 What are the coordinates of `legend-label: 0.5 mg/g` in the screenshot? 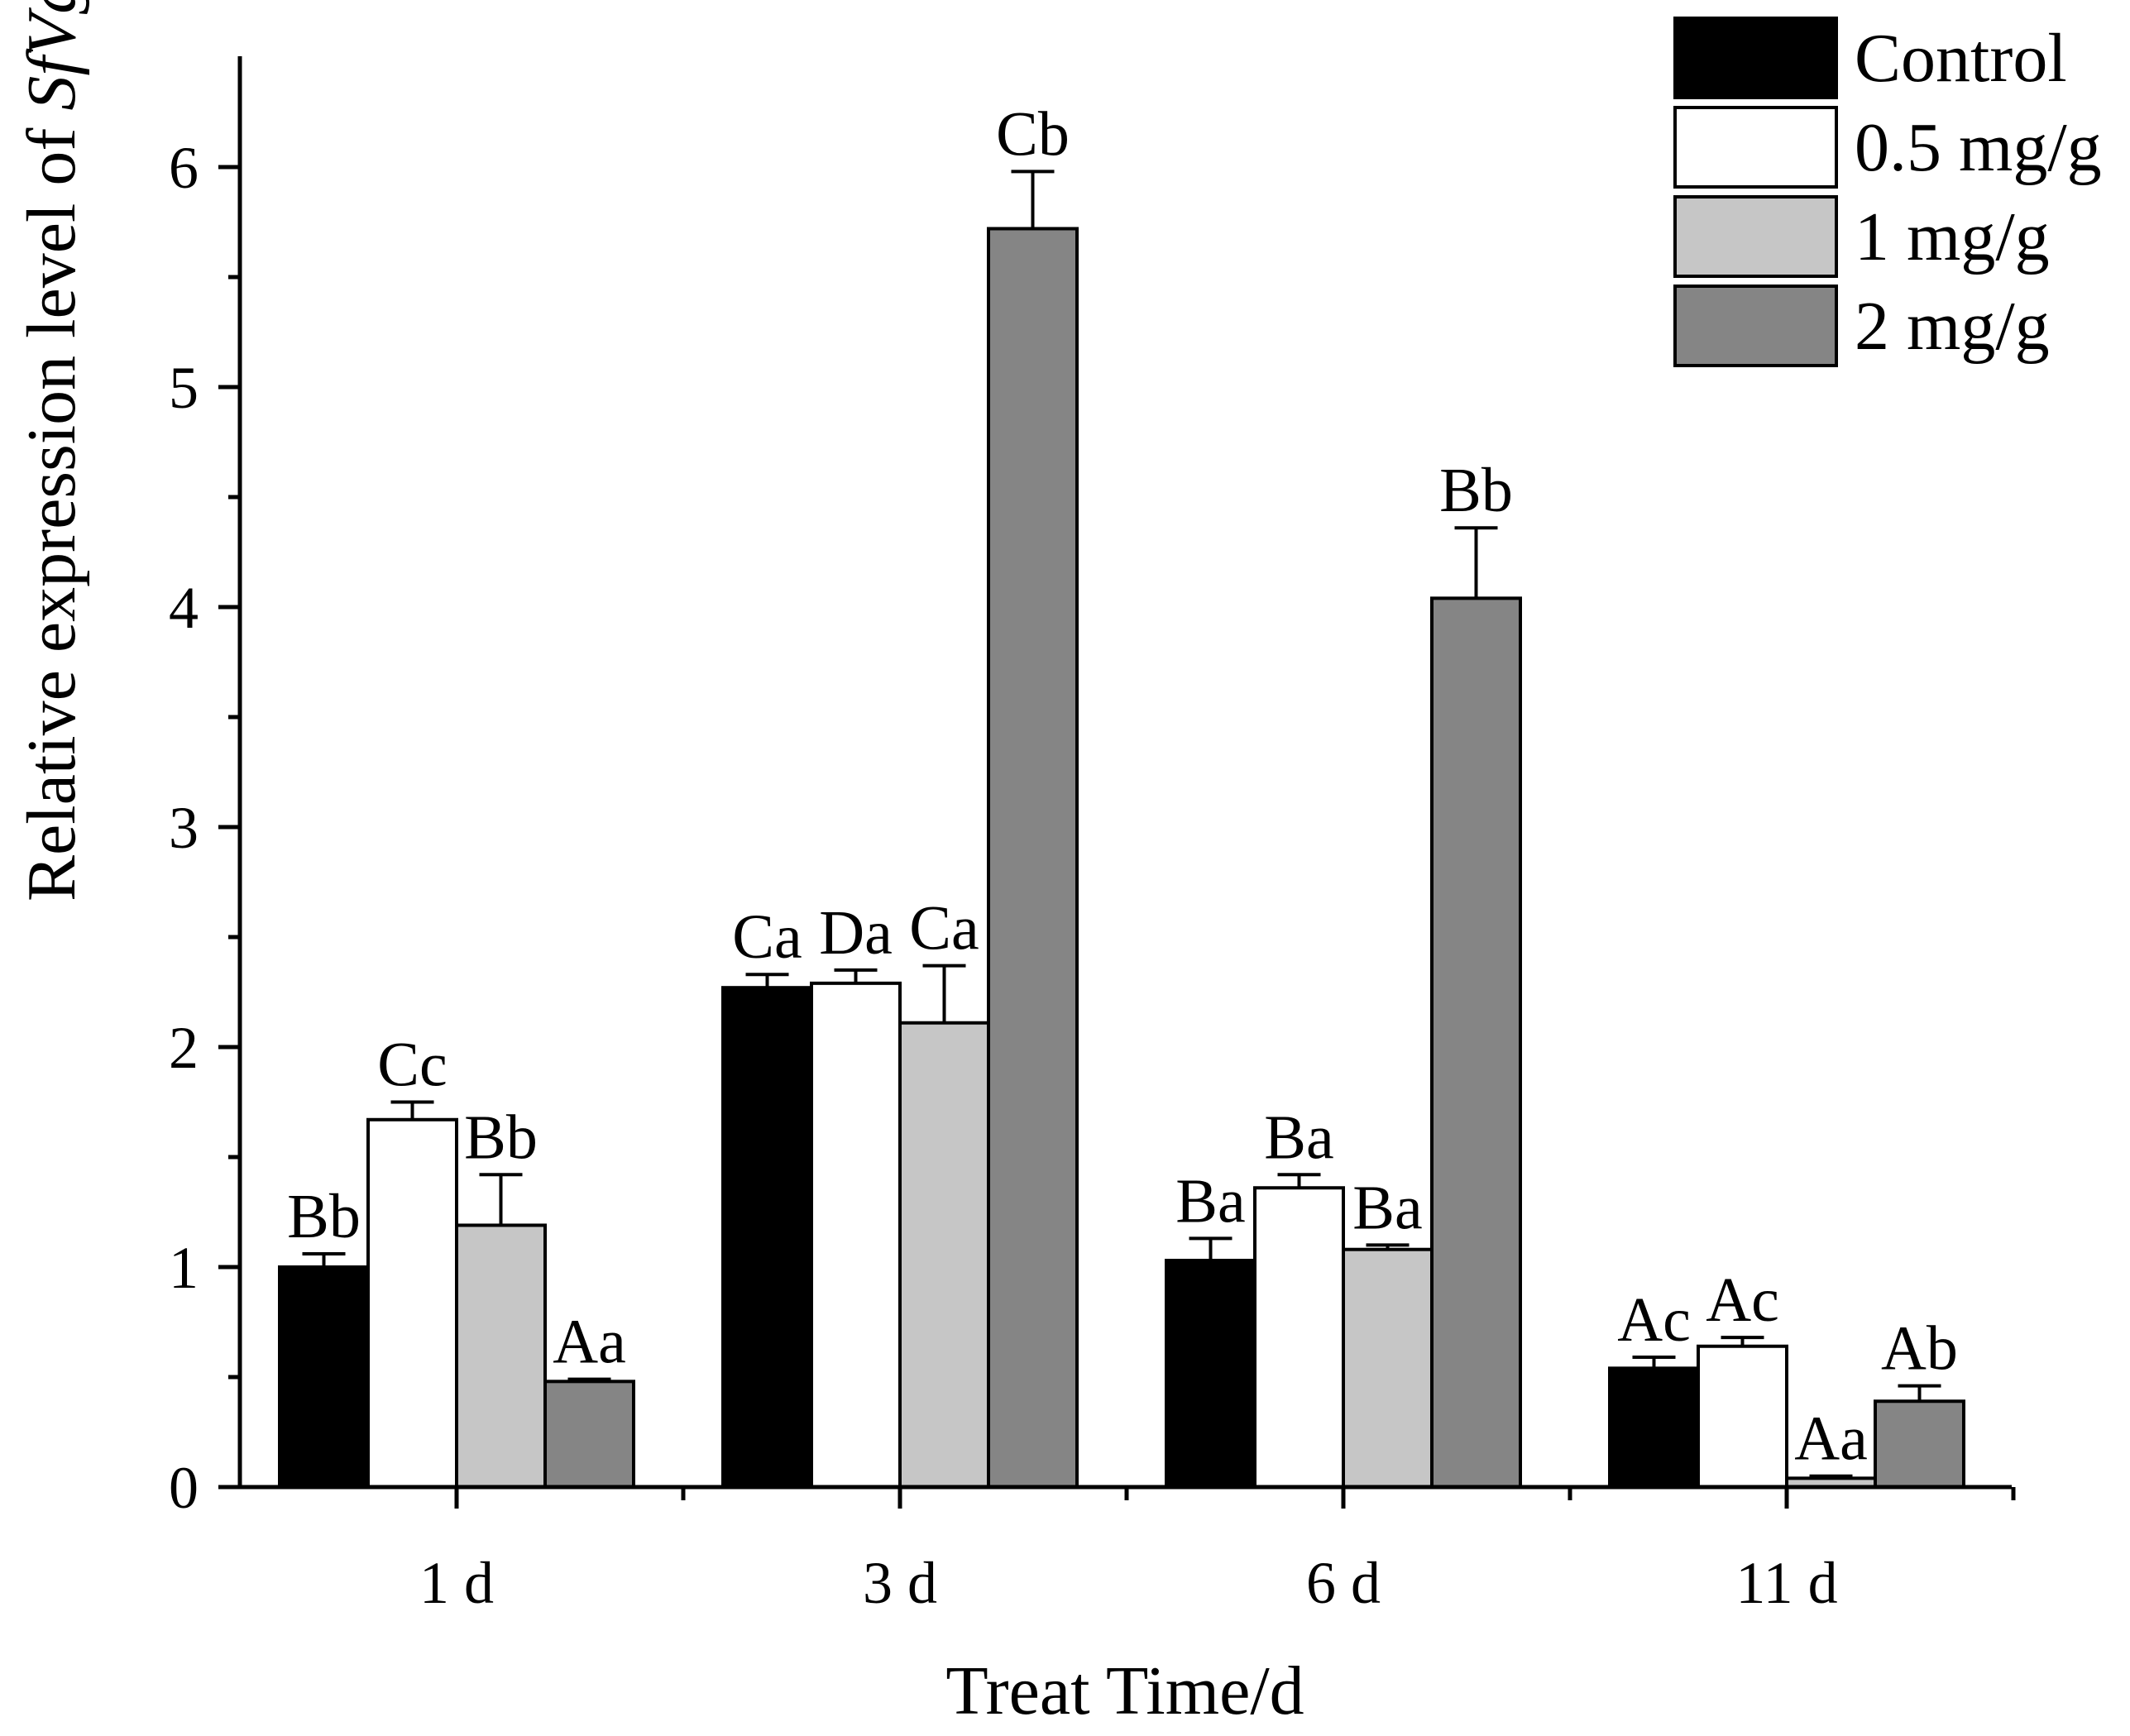 It's located at (1978, 147).